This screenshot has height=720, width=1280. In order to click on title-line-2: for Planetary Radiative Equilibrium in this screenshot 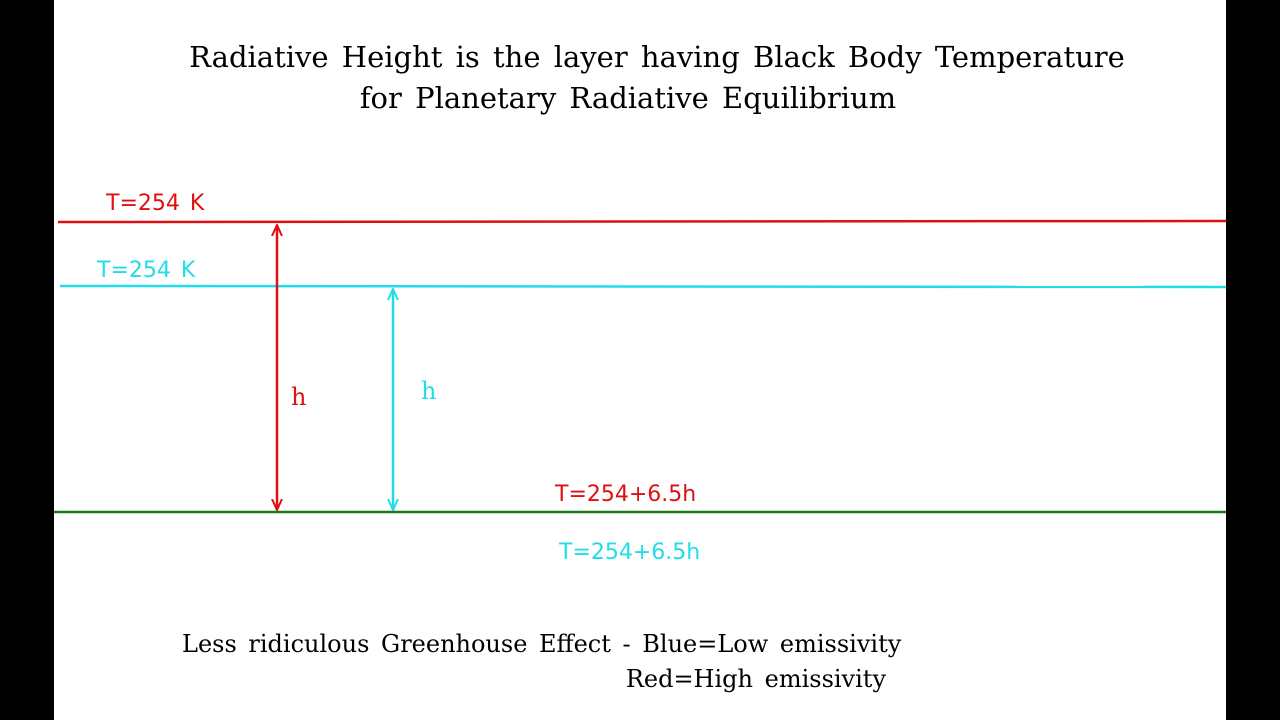, I will do `click(628, 98)`.